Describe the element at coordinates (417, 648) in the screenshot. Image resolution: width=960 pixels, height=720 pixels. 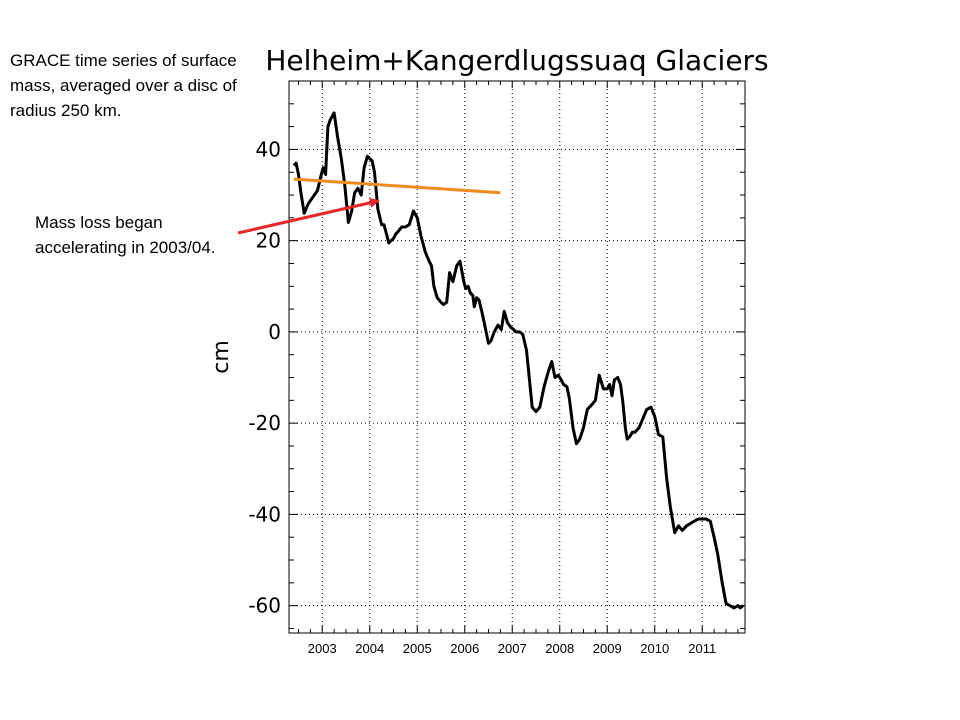
I see `x-tick-label: 2005` at that location.